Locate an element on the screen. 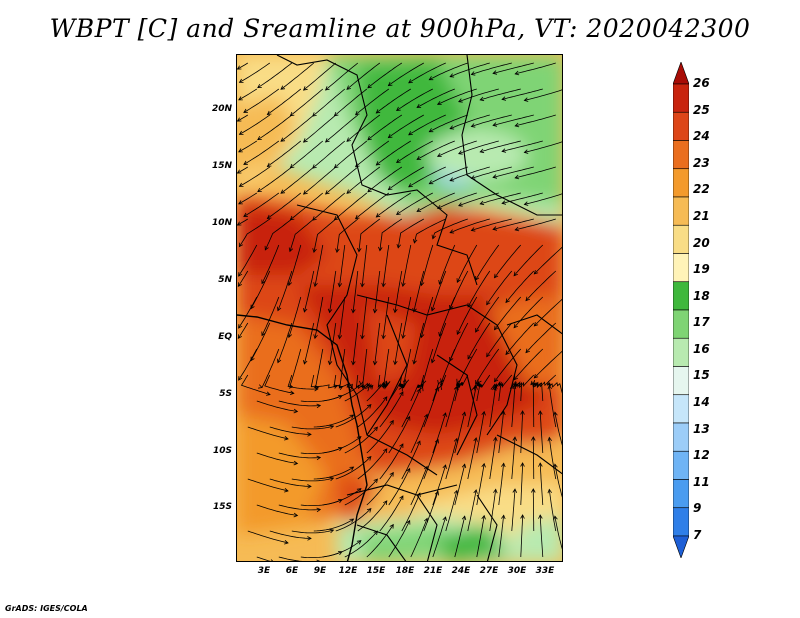  footer-credit: GrADS: IGES/COLA is located at coordinates (46, 608).